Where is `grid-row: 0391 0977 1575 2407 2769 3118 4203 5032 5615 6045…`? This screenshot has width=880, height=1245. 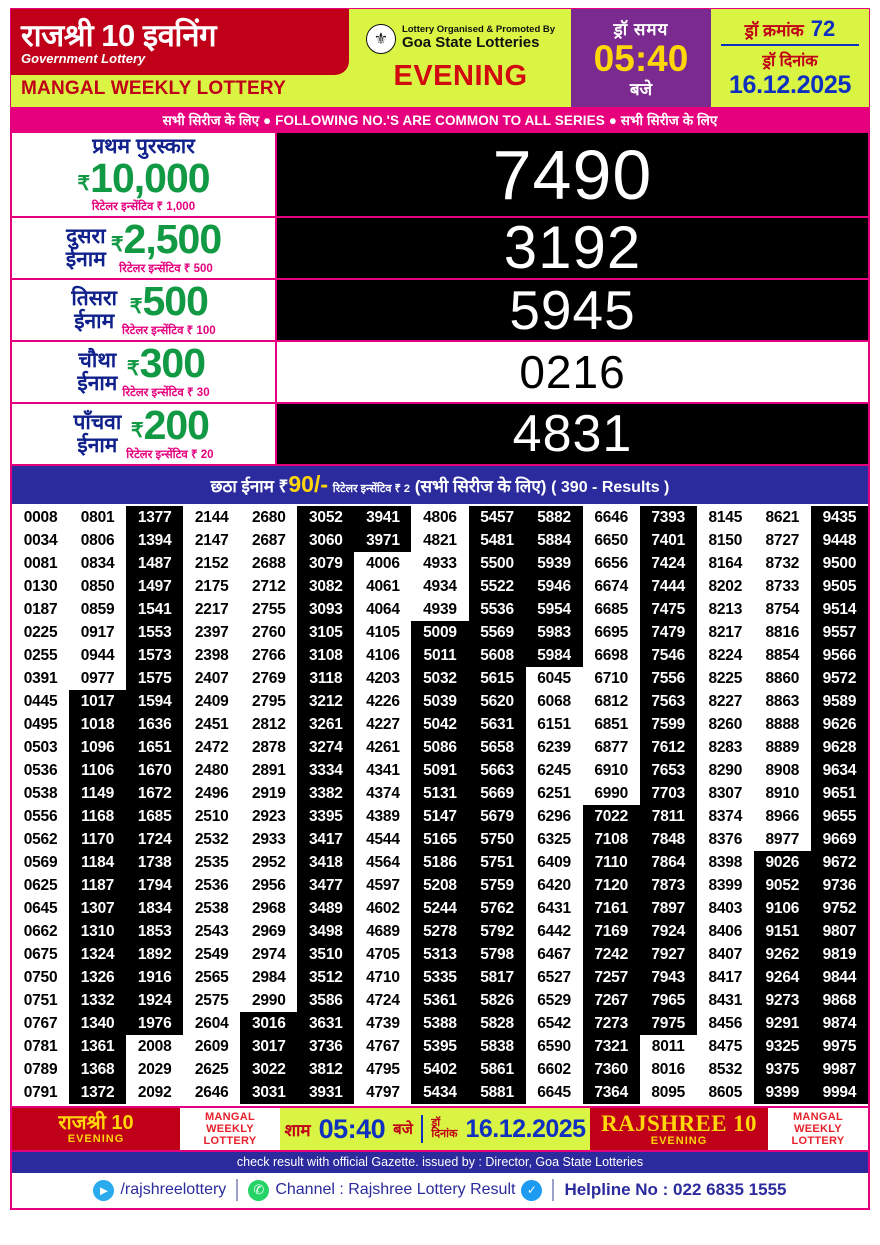
grid-row: 0391 0977 1575 2407 2769 3118 4203 5032 5615 6045… is located at coordinates (440, 679).